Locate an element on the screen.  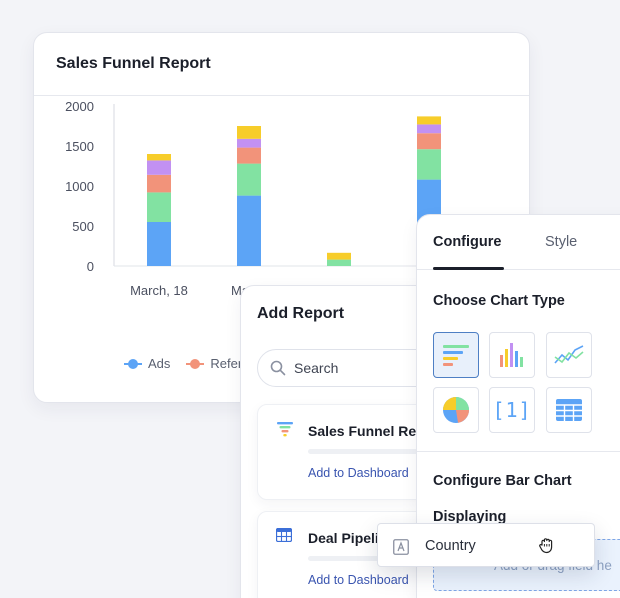
config-tabs: Configure Style is located at coordinates (518, 242).